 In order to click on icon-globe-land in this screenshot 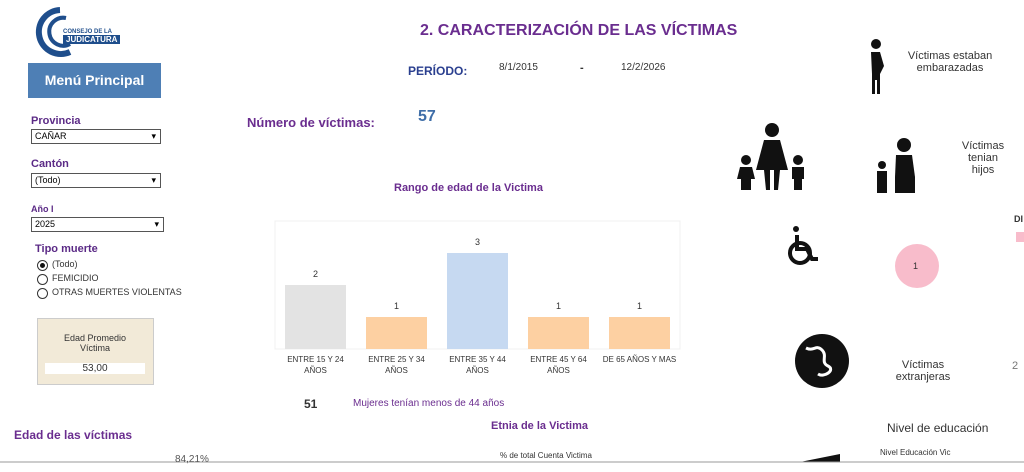, I will do `click(819, 361)`.